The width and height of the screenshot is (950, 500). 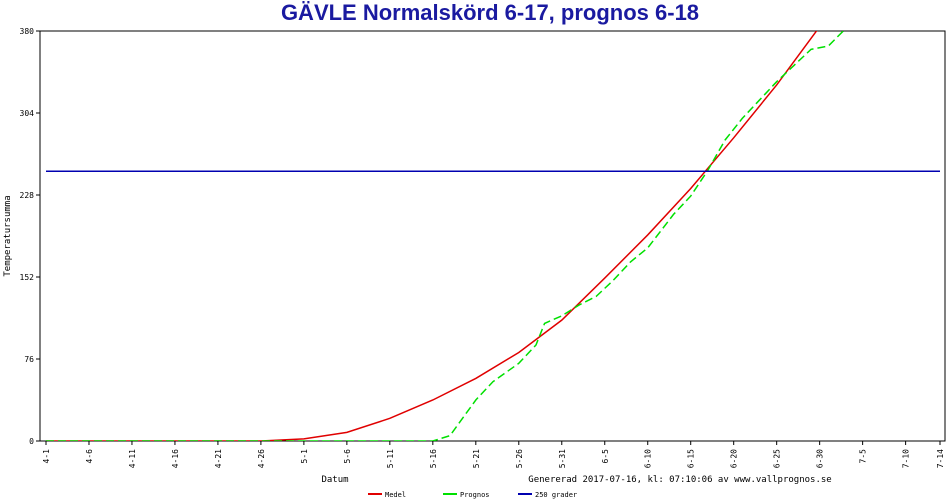 What do you see at coordinates (347, 456) in the screenshot?
I see `x-tick-label: 5-6` at bounding box center [347, 456].